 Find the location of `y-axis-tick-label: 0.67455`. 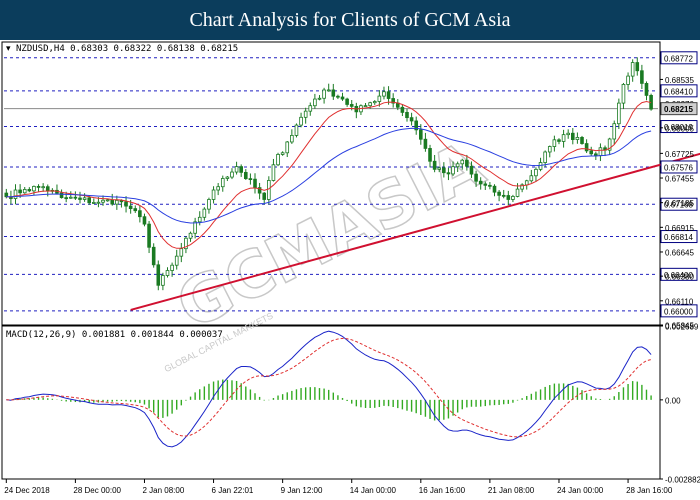

y-axis-tick-label: 0.67455 is located at coordinates (679, 179).